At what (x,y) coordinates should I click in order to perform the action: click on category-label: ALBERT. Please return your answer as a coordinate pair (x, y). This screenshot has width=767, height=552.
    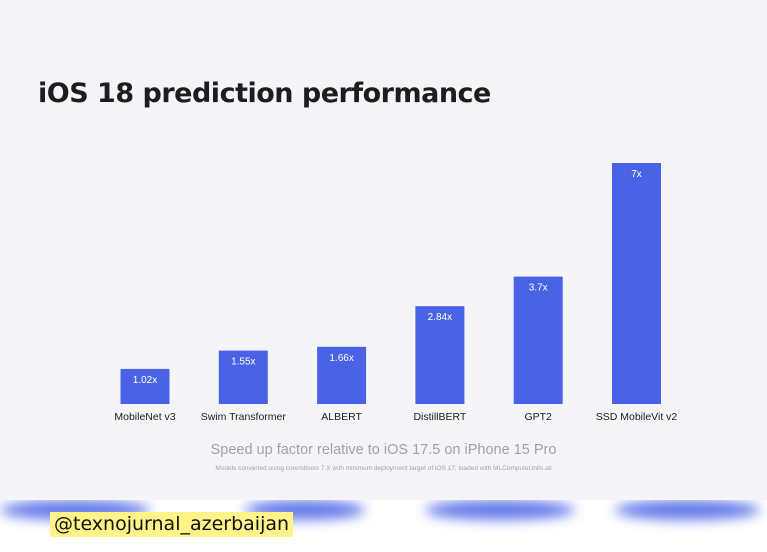
    Looking at the image, I should click on (341, 417).